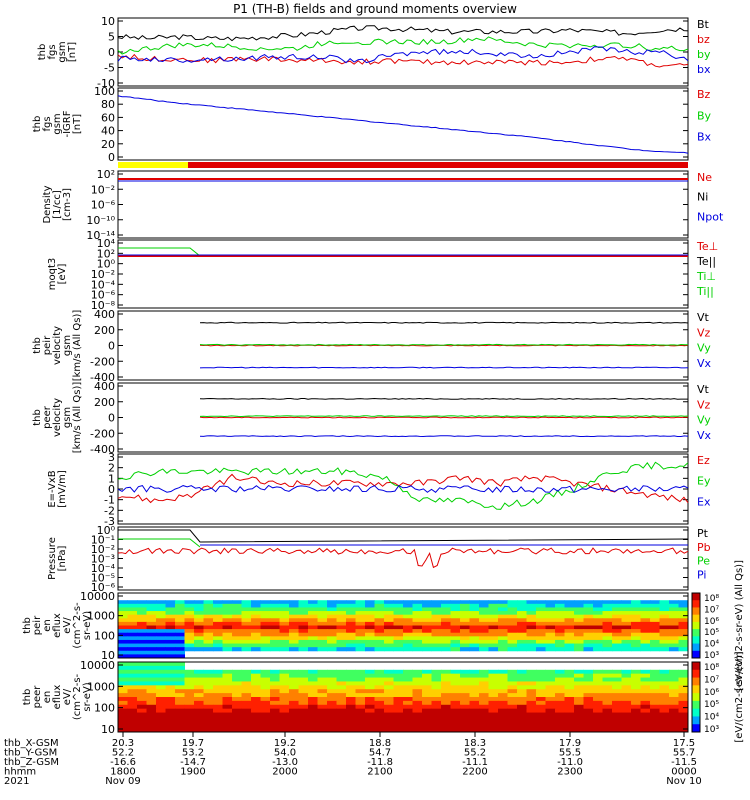 The image size is (750, 800). What do you see at coordinates (475, 743) in the screenshot?
I see `x-axis-value: 18.3` at bounding box center [475, 743].